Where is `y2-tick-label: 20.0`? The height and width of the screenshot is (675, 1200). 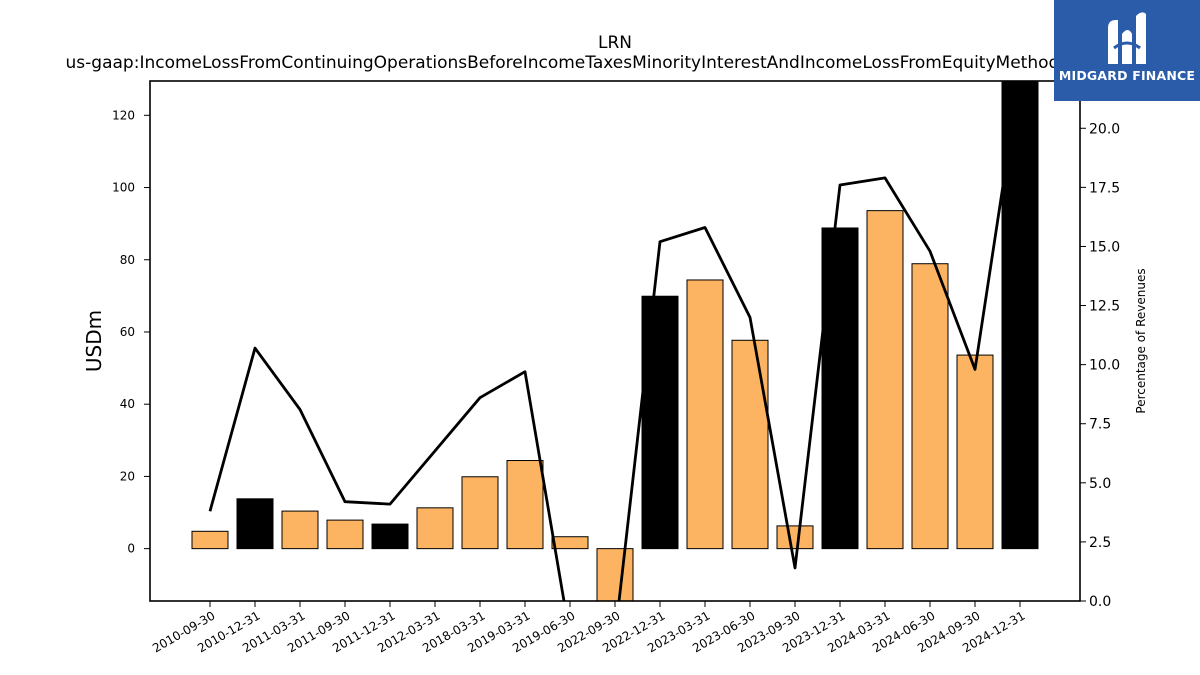 y2-tick-label: 20.0 is located at coordinates (1104, 129).